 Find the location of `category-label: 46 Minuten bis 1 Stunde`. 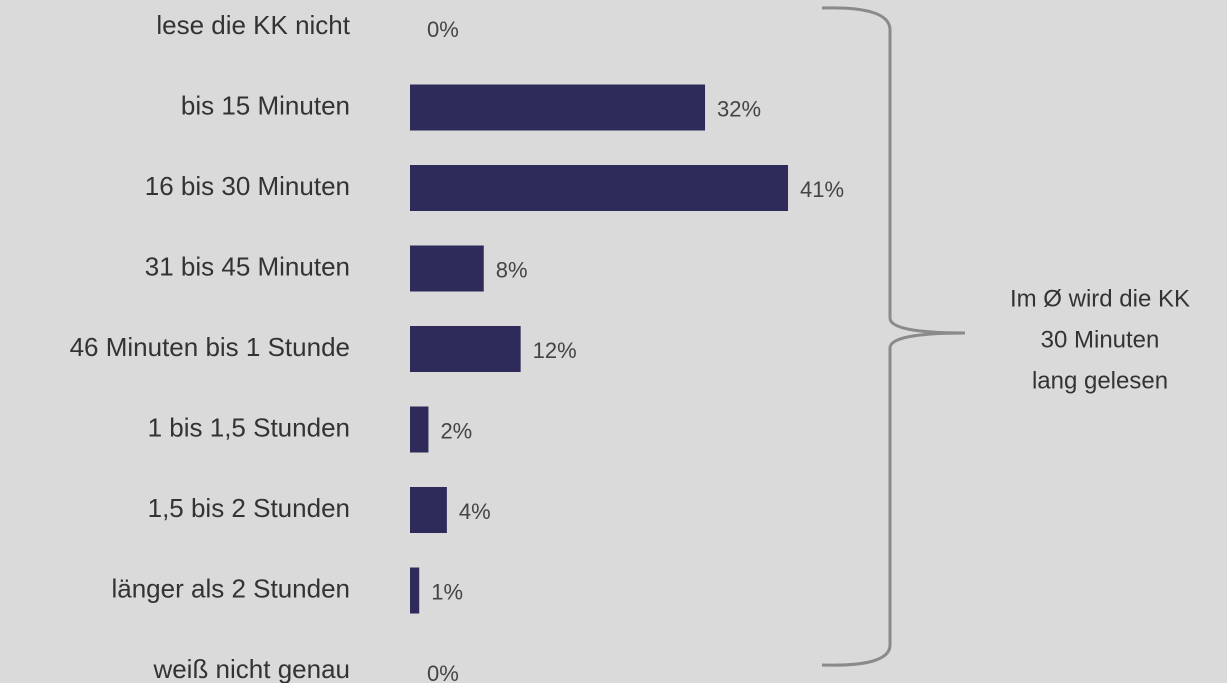

category-label: 46 Minuten bis 1 Stunde is located at coordinates (210, 347).